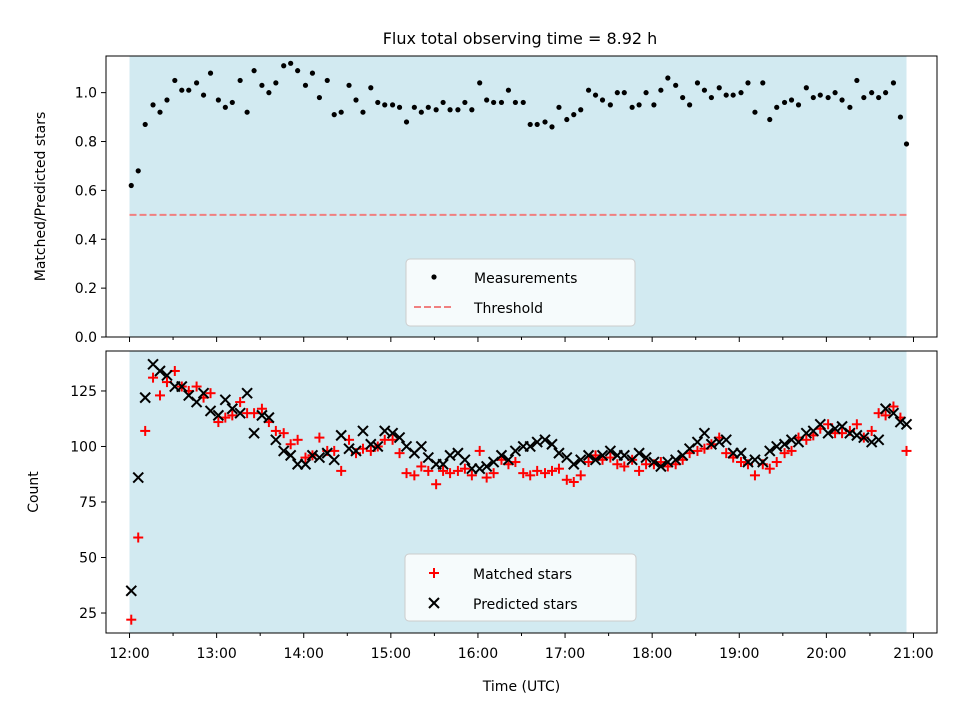 The width and height of the screenshot is (960, 724). What do you see at coordinates (522, 575) in the screenshot?
I see `legend-matched-label: Matched stars` at bounding box center [522, 575].